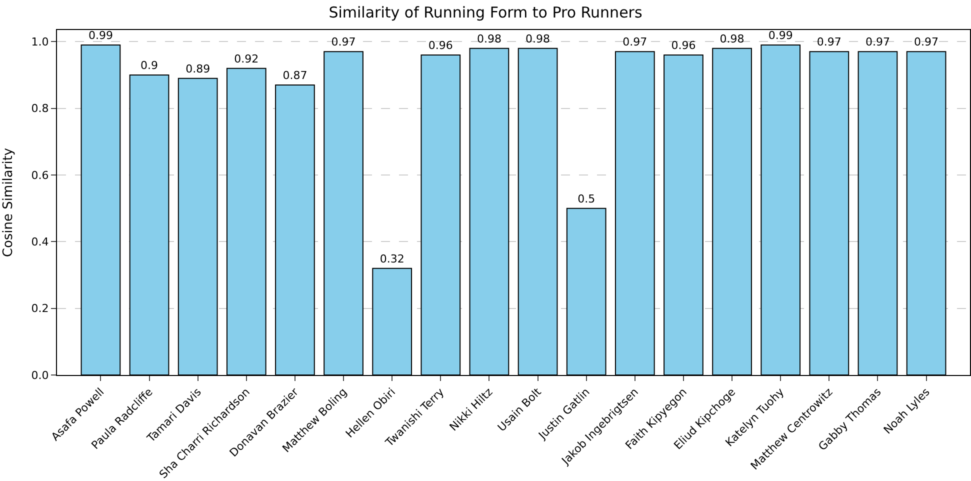 This screenshot has height=481, width=971. What do you see at coordinates (149, 65) in the screenshot?
I see `data-label: 0.9` at bounding box center [149, 65].